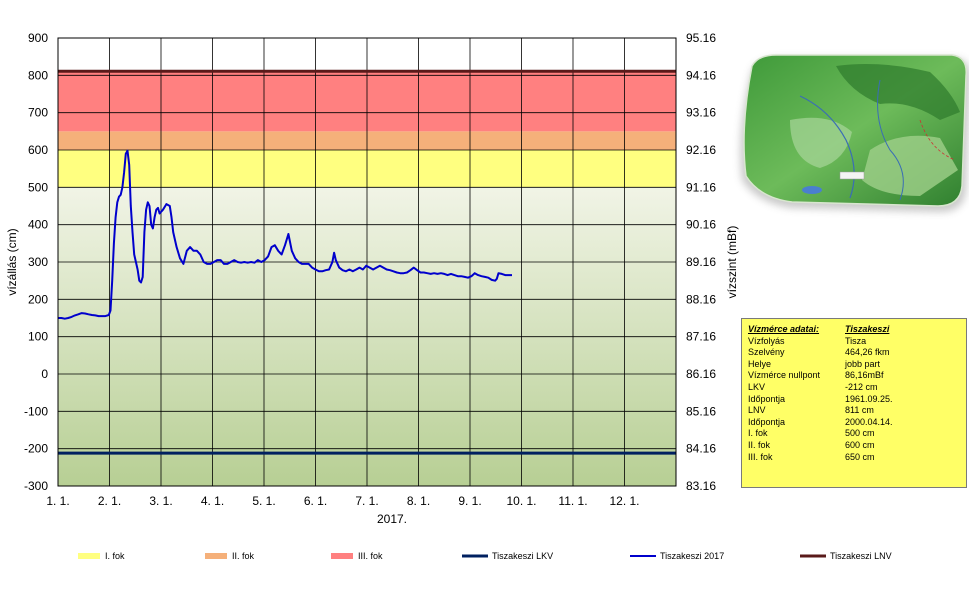  What do you see at coordinates (160, 501) in the screenshot?
I see `x-tick-label: 3. 1.` at bounding box center [160, 501].